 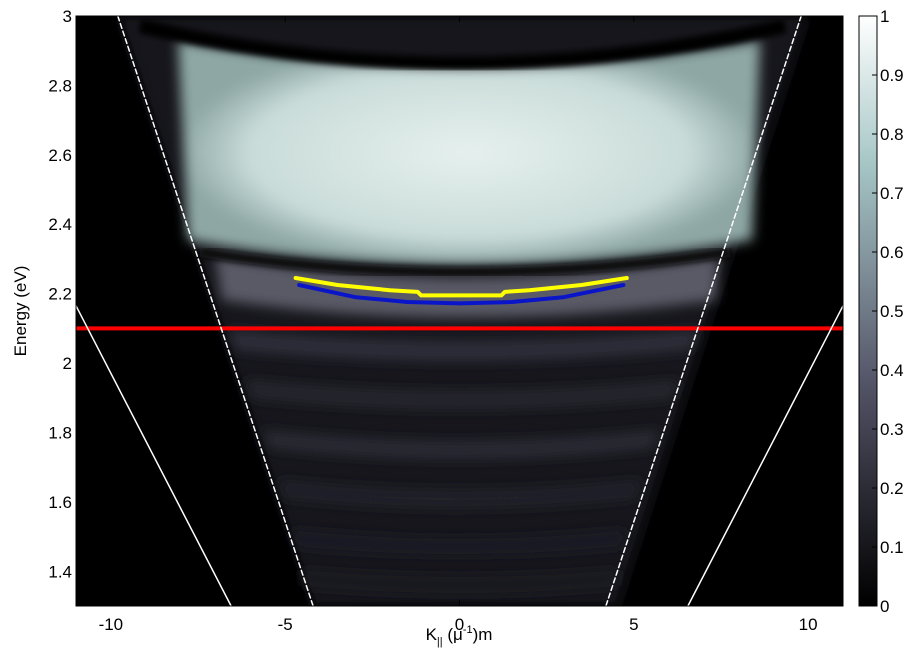 What do you see at coordinates (20, 311) in the screenshot?
I see `y-axis-label: Energy (eV)` at bounding box center [20, 311].